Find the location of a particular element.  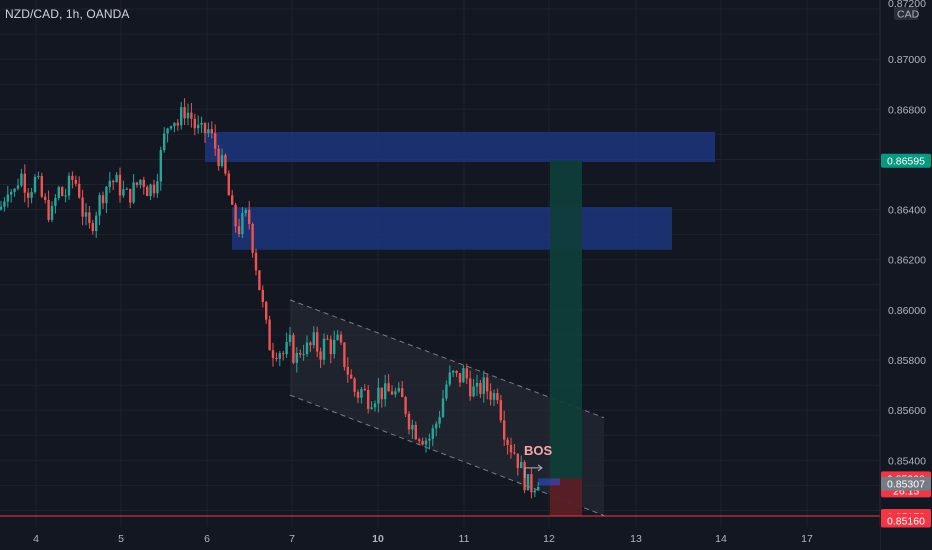

price-tick-label: 0.86000 is located at coordinates (907, 311).